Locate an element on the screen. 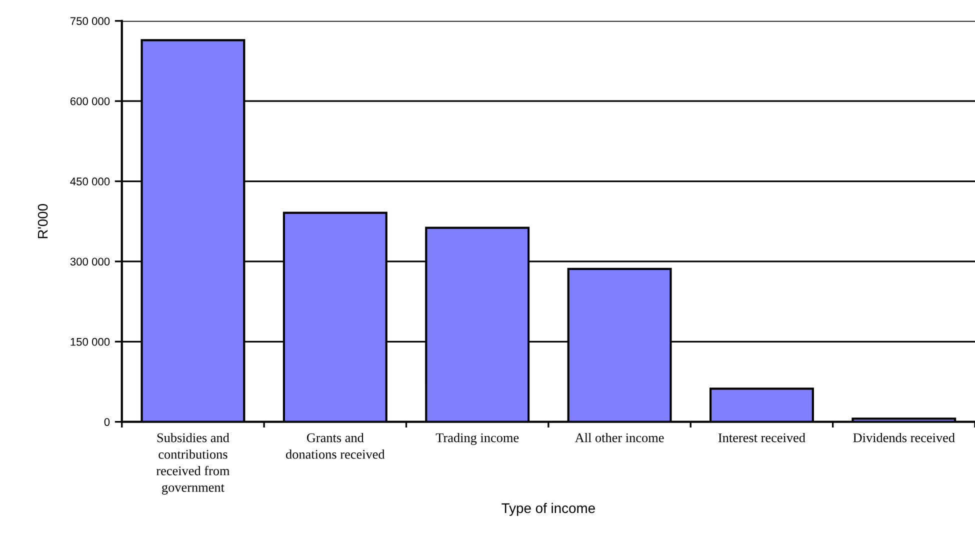  x-tick-label: All other income is located at coordinates (619, 437).